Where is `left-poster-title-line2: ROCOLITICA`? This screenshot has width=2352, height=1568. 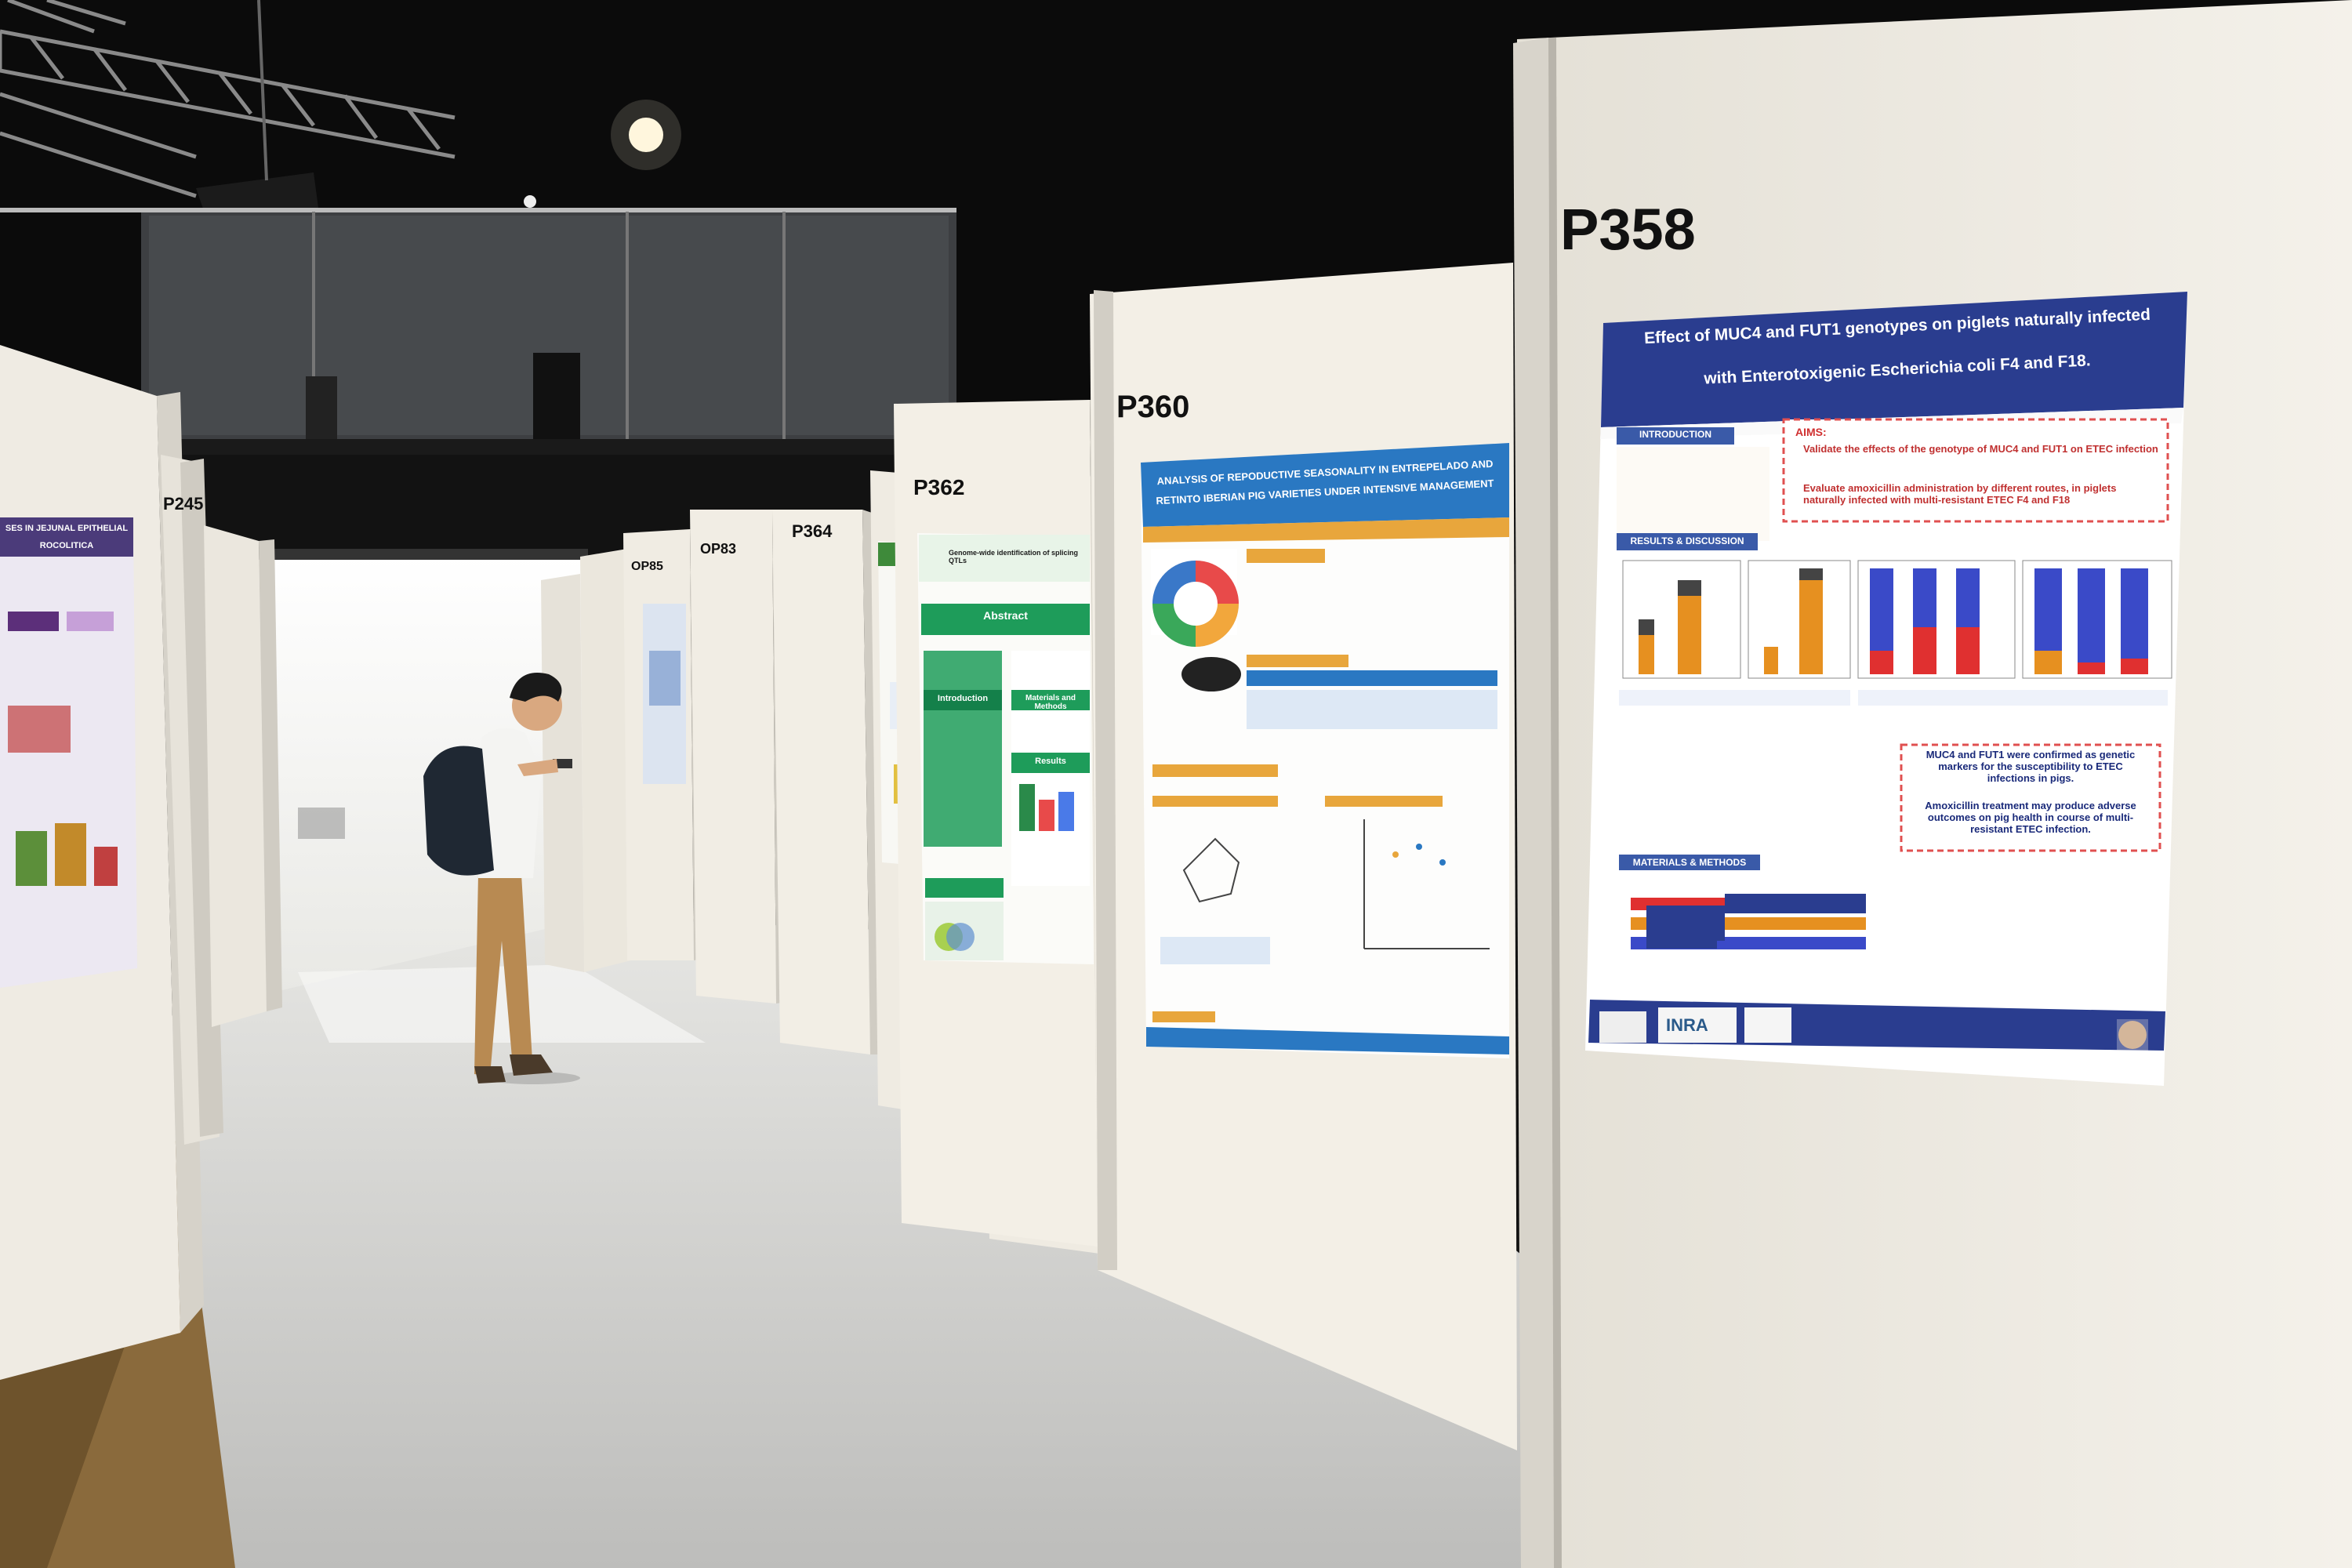
left-poster-title-line2: ROCOLITICA is located at coordinates (66, 545).